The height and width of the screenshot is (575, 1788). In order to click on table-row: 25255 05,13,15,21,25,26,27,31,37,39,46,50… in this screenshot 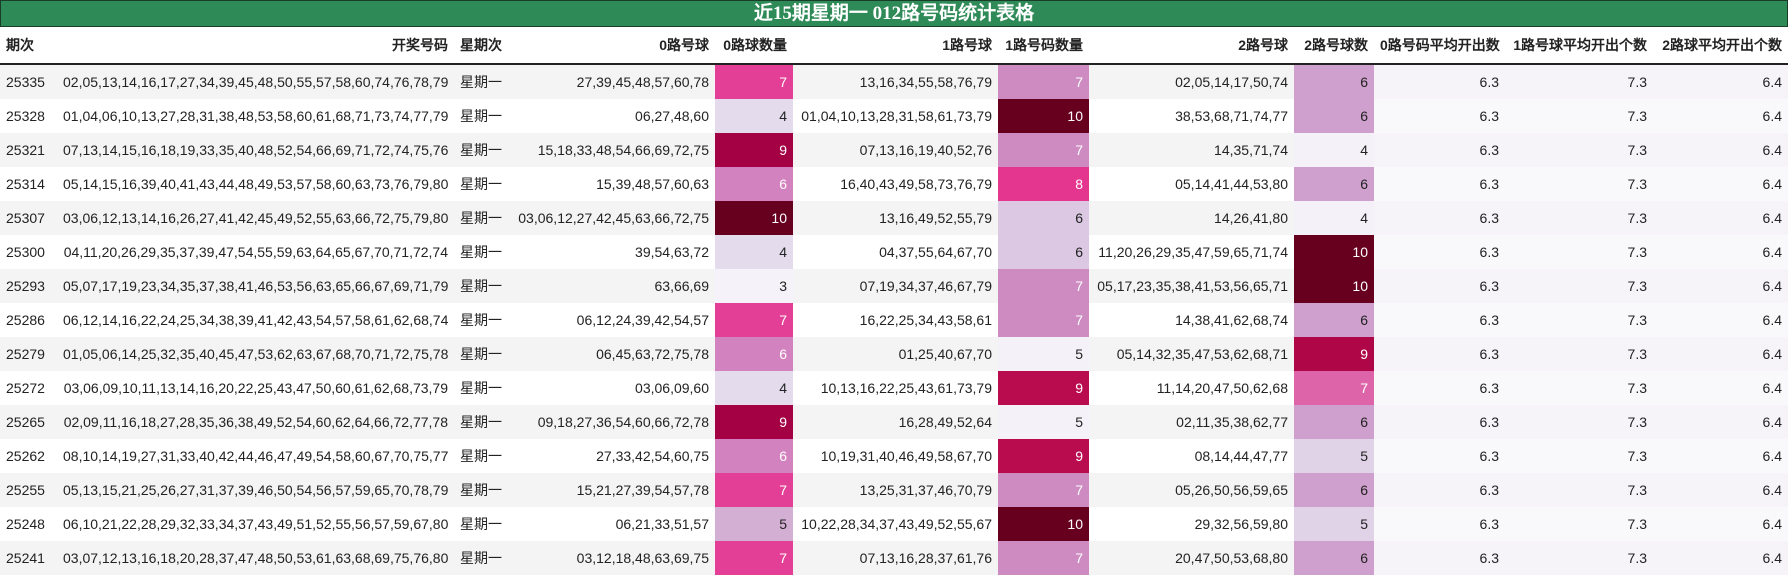, I will do `click(894, 490)`.